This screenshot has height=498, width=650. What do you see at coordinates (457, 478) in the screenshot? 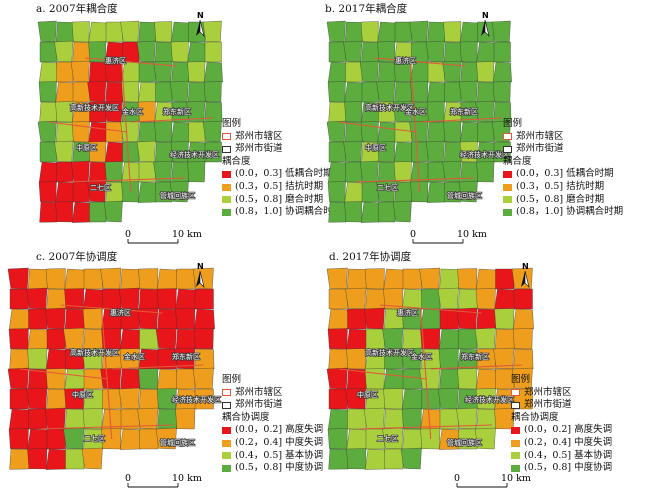
I see `svg-text: 0` at bounding box center [457, 478].